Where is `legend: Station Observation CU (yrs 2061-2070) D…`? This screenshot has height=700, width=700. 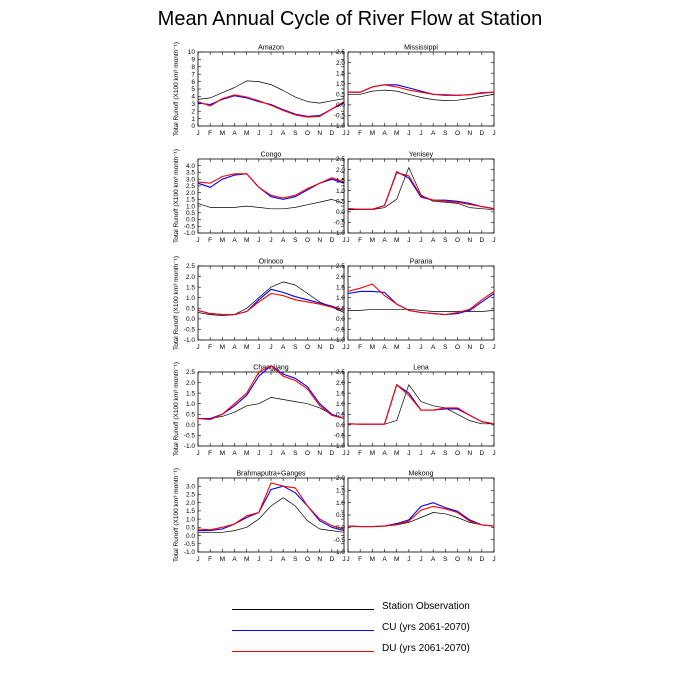
legend: Station Observation CU (yrs 2061-2070) D… is located at coordinates (382, 631).